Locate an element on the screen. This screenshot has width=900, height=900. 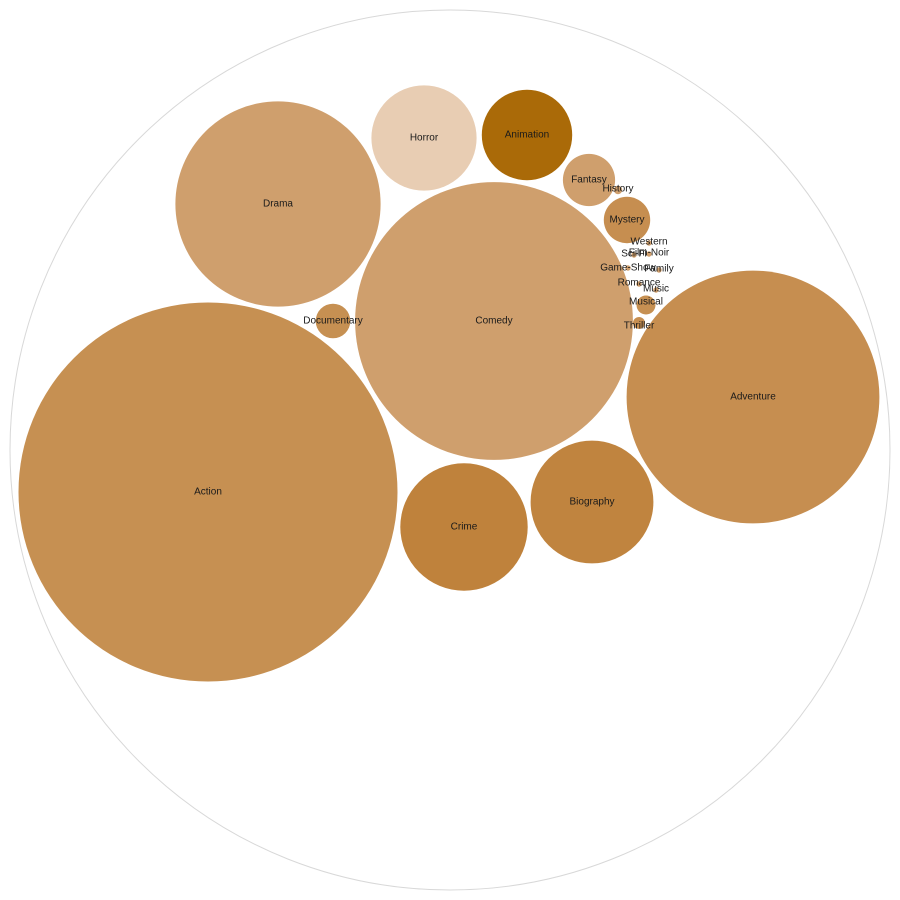
bubble-music is located at coordinates (656, 290).